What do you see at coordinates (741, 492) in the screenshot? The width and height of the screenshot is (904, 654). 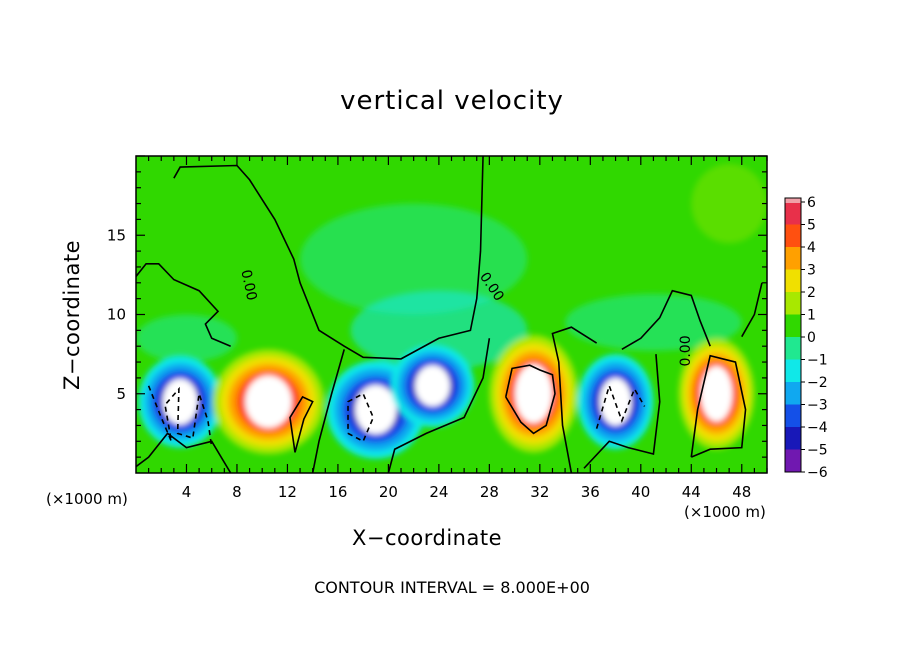 I see `x-tick-label: 48` at bounding box center [741, 492].